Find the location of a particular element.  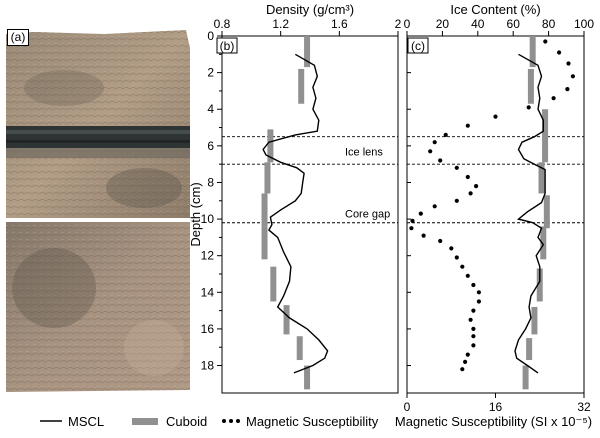

panel-b-label: (b) is located at coordinates (227, 46).